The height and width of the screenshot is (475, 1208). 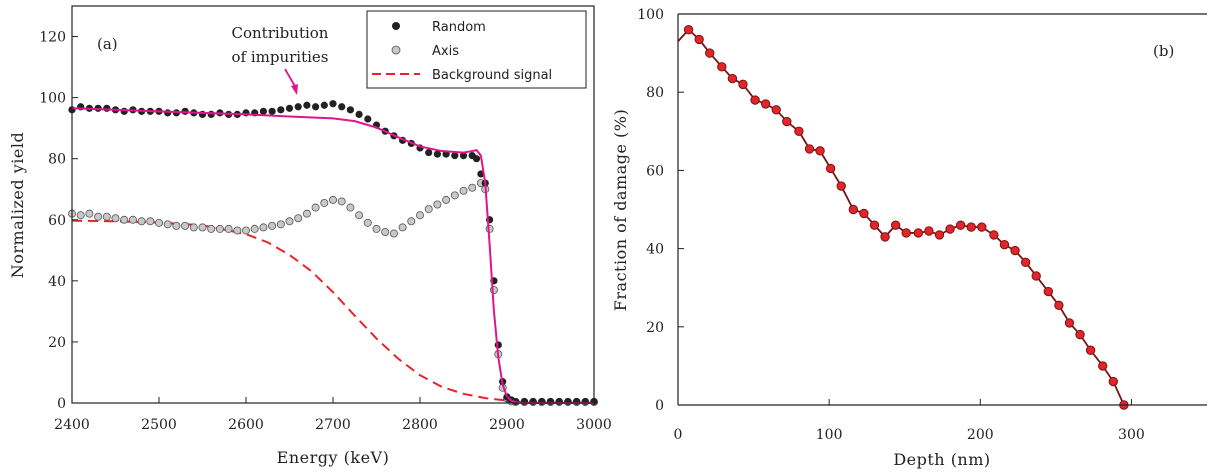 What do you see at coordinates (61, 404) in the screenshot?
I see `y-tick-label-a: 0` at bounding box center [61, 404].